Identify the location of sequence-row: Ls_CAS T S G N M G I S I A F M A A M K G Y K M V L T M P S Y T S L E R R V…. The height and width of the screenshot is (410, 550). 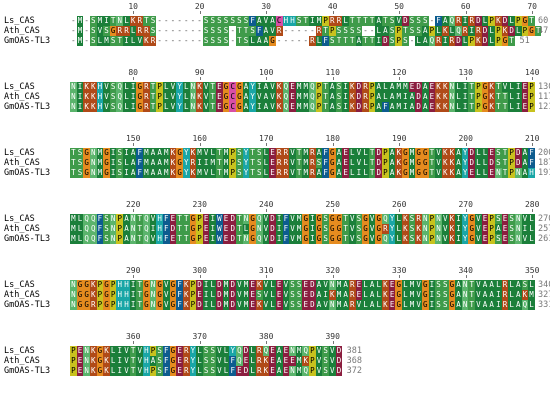
(275, 153).